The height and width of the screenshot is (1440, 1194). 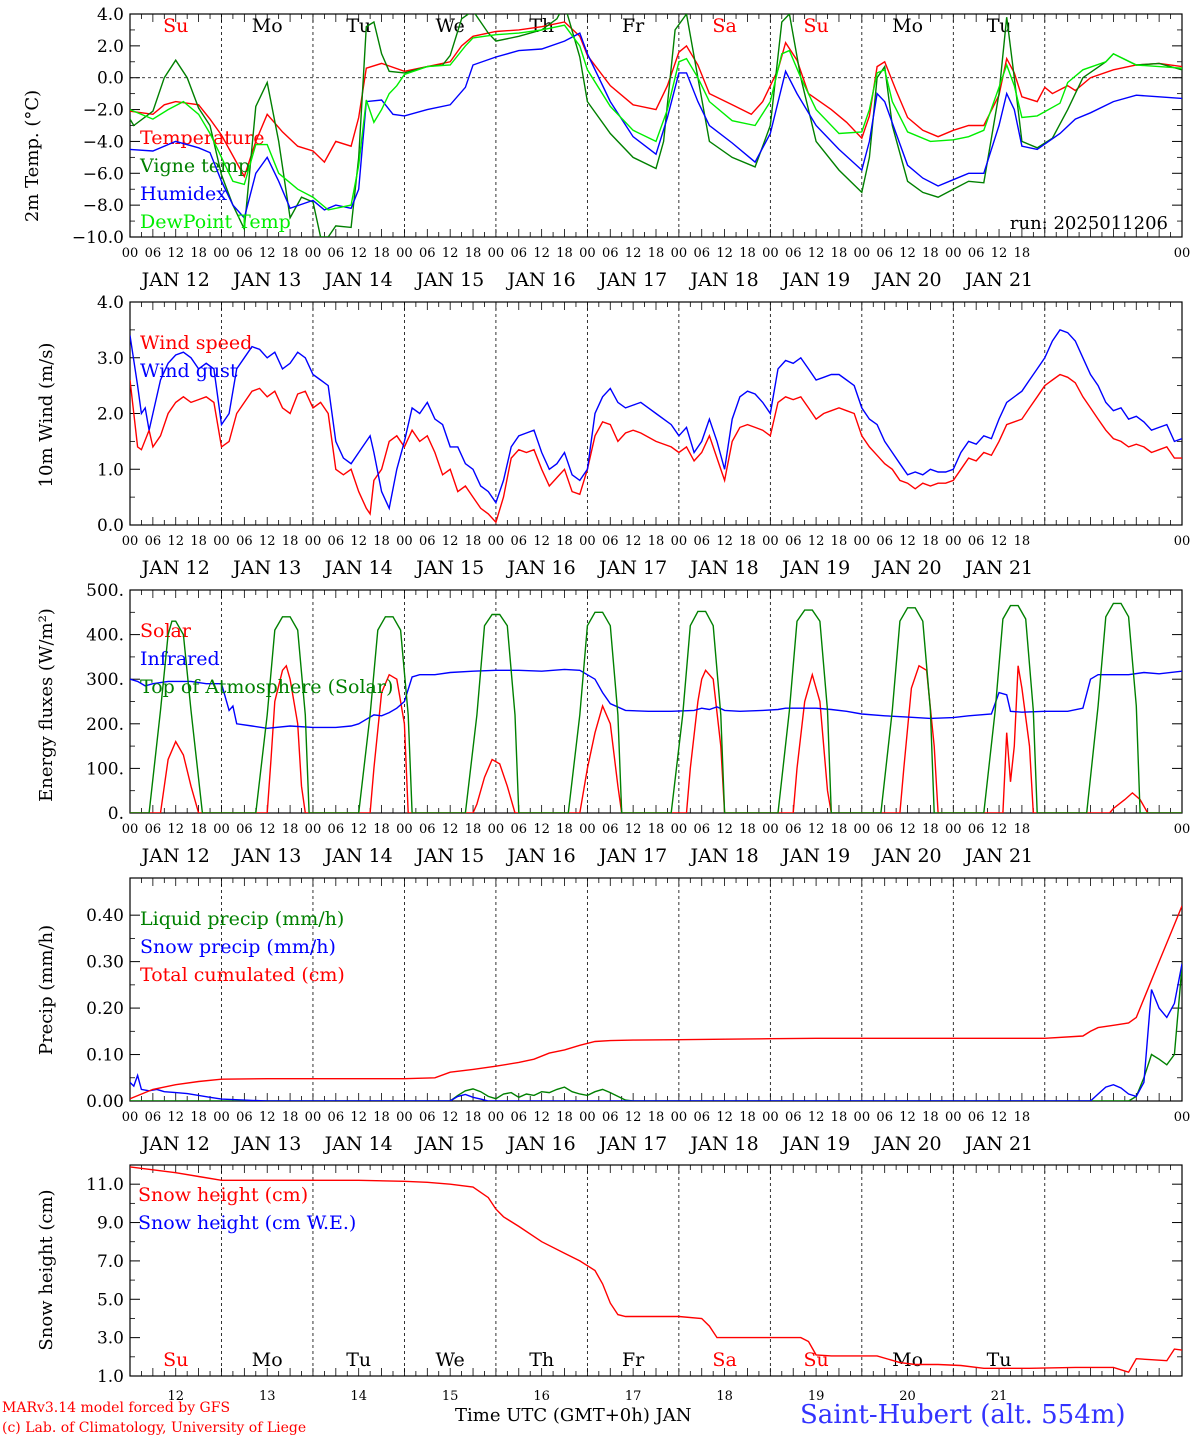 I want to click on station-name: Saint-Hubert (alt. 554m), so click(x=963, y=1415).